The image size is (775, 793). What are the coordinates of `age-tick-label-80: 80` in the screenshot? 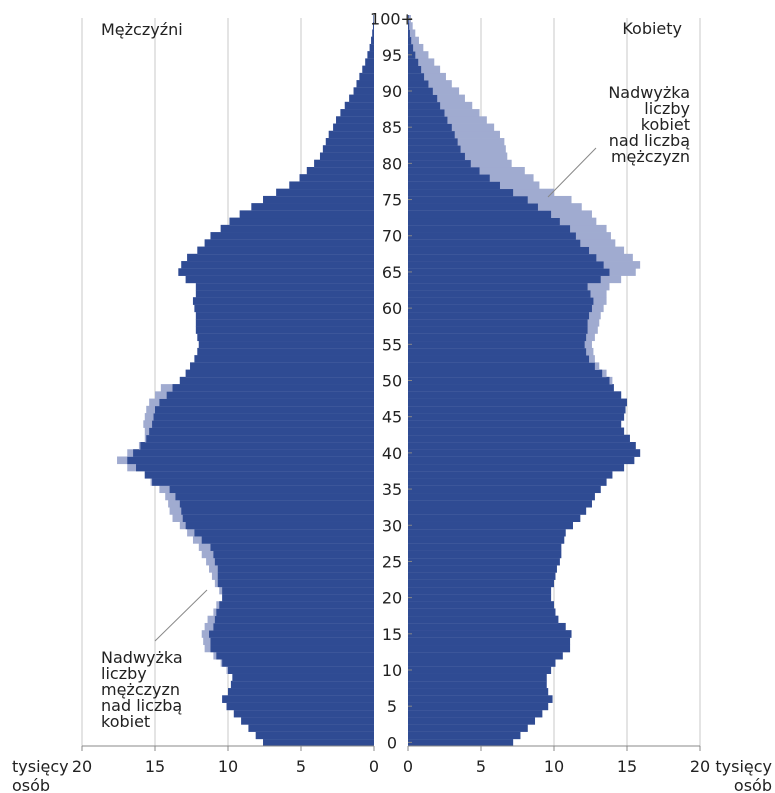 It's located at (392, 163).